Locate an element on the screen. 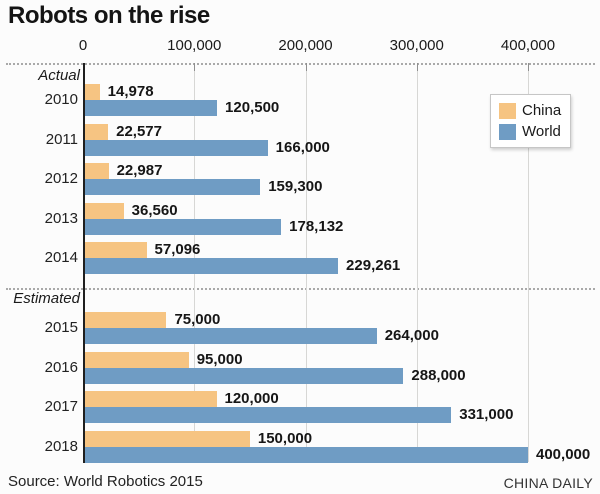  world-value-label: 159,300 is located at coordinates (295, 186).